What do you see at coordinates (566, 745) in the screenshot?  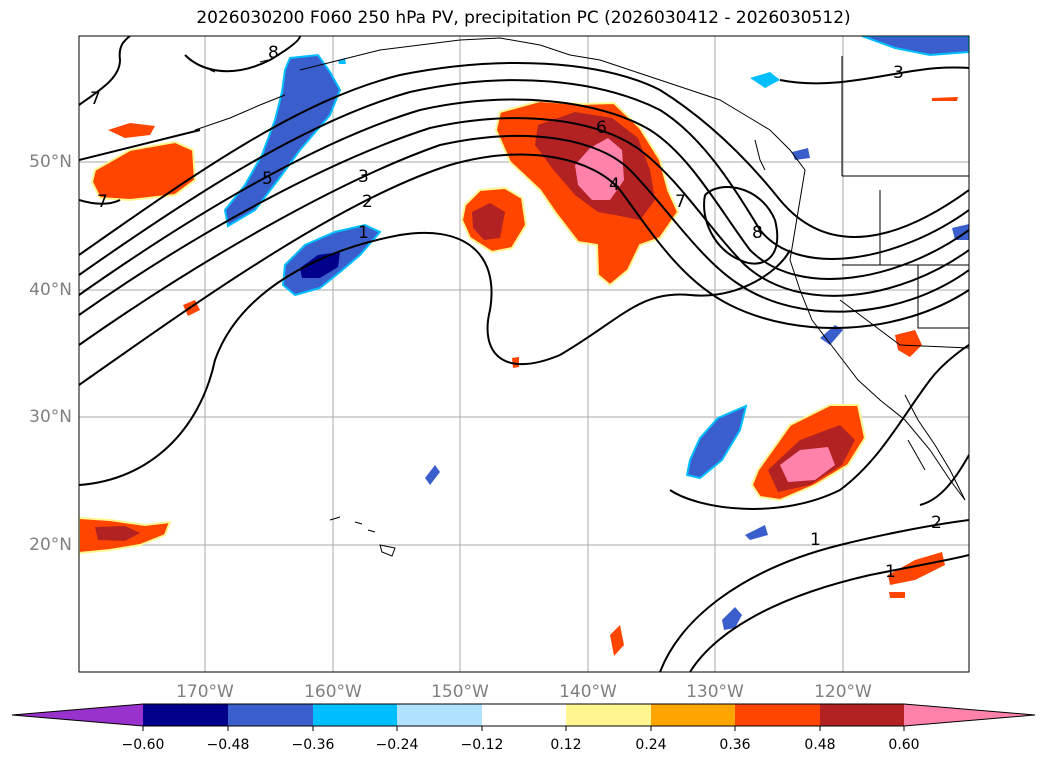 I see `colorbar-label-6: 0.12` at bounding box center [566, 745].